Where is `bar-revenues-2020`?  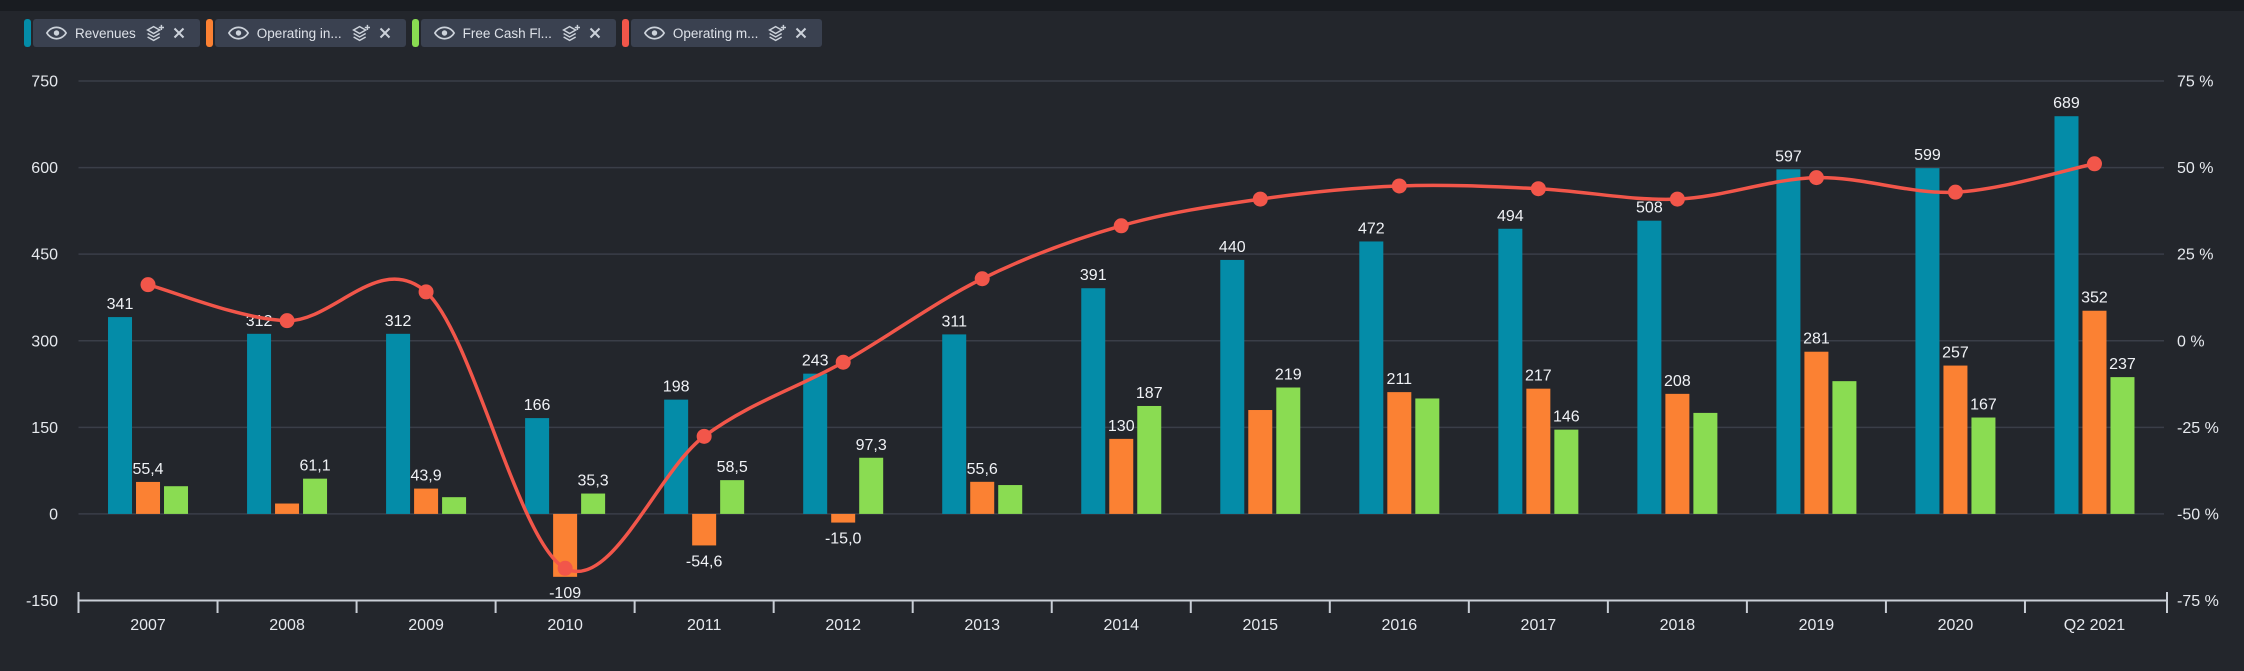 bar-revenues-2020 is located at coordinates (1927, 341).